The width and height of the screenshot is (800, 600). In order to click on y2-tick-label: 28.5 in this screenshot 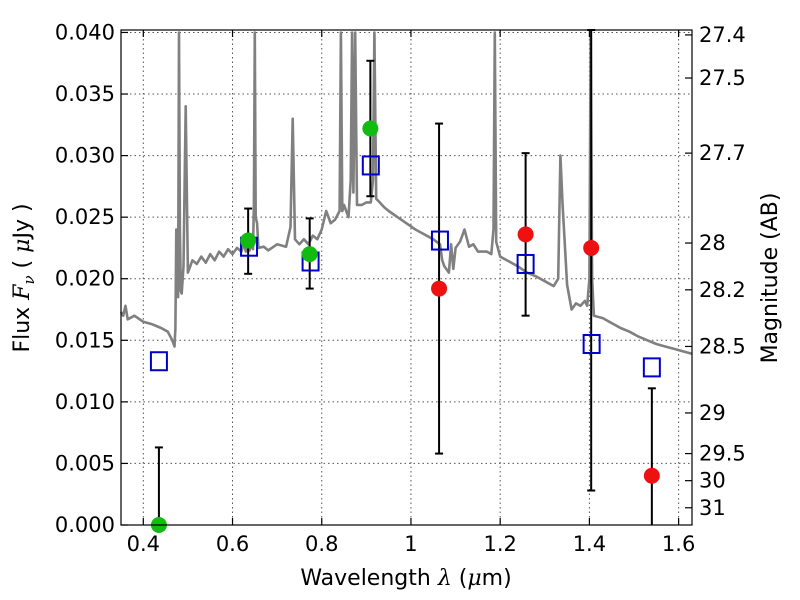, I will do `click(722, 346)`.